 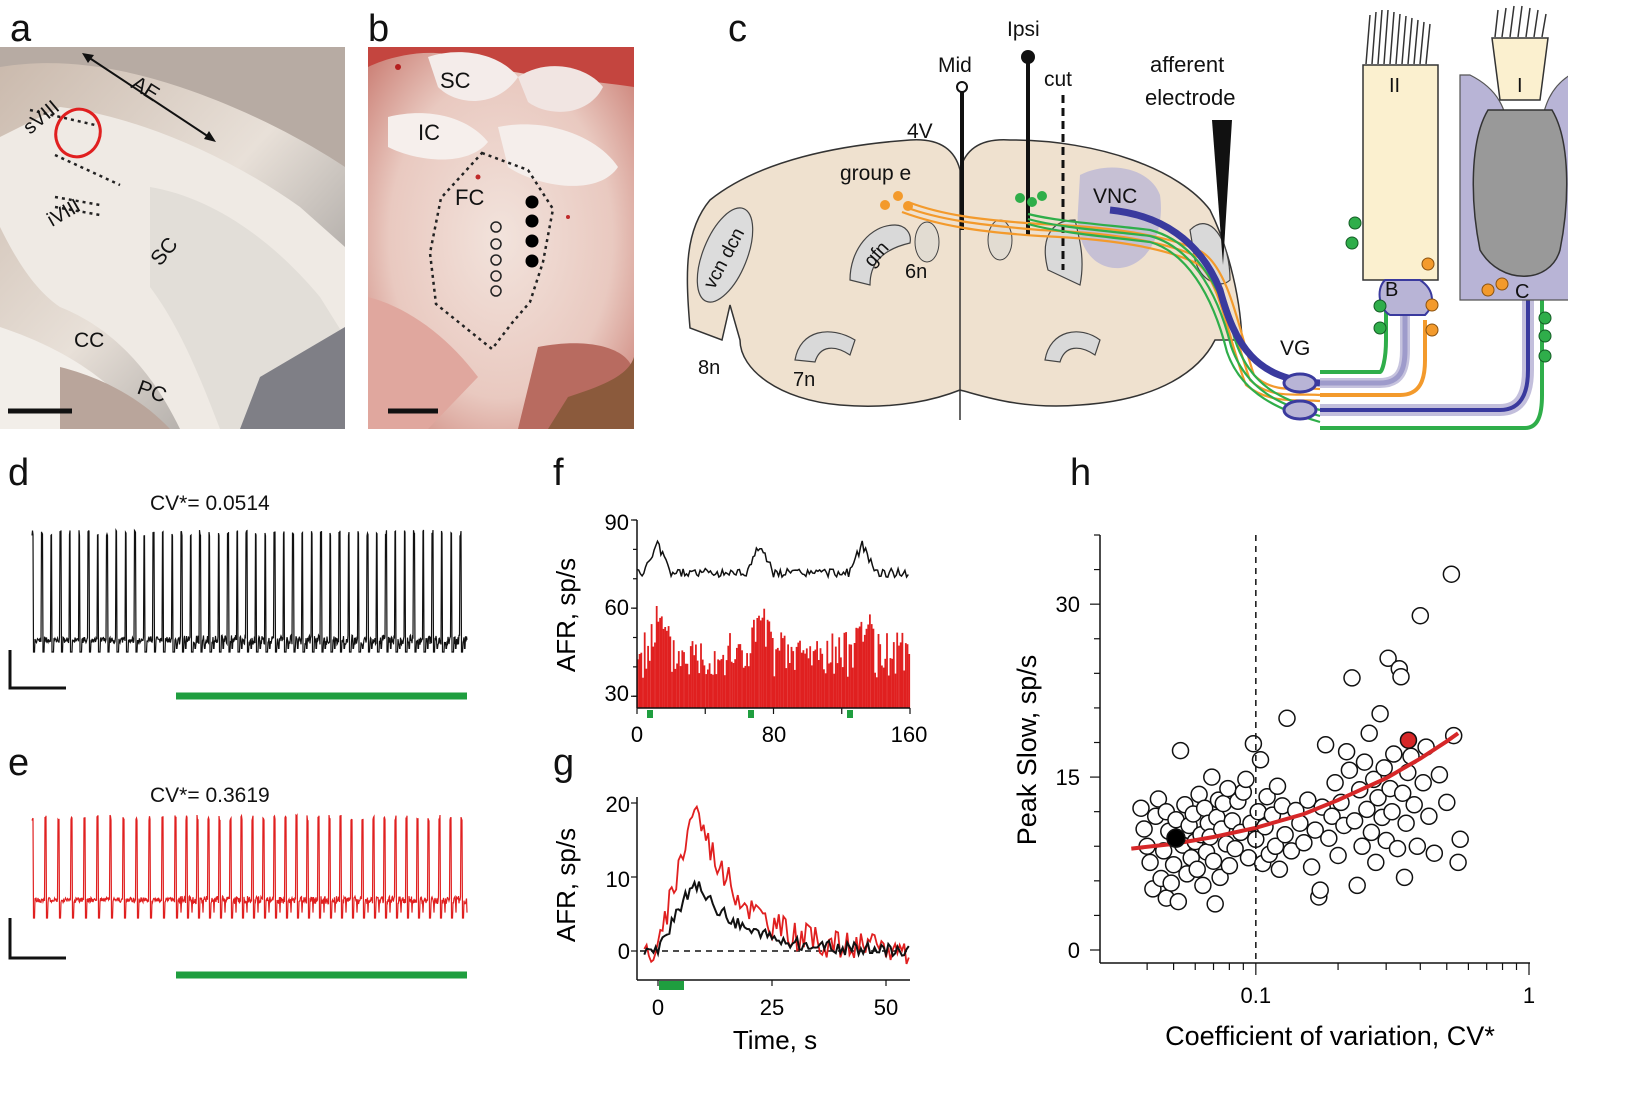 What do you see at coordinates (1190, 97) in the screenshot?
I see `label-electrode: electrode` at bounding box center [1190, 97].